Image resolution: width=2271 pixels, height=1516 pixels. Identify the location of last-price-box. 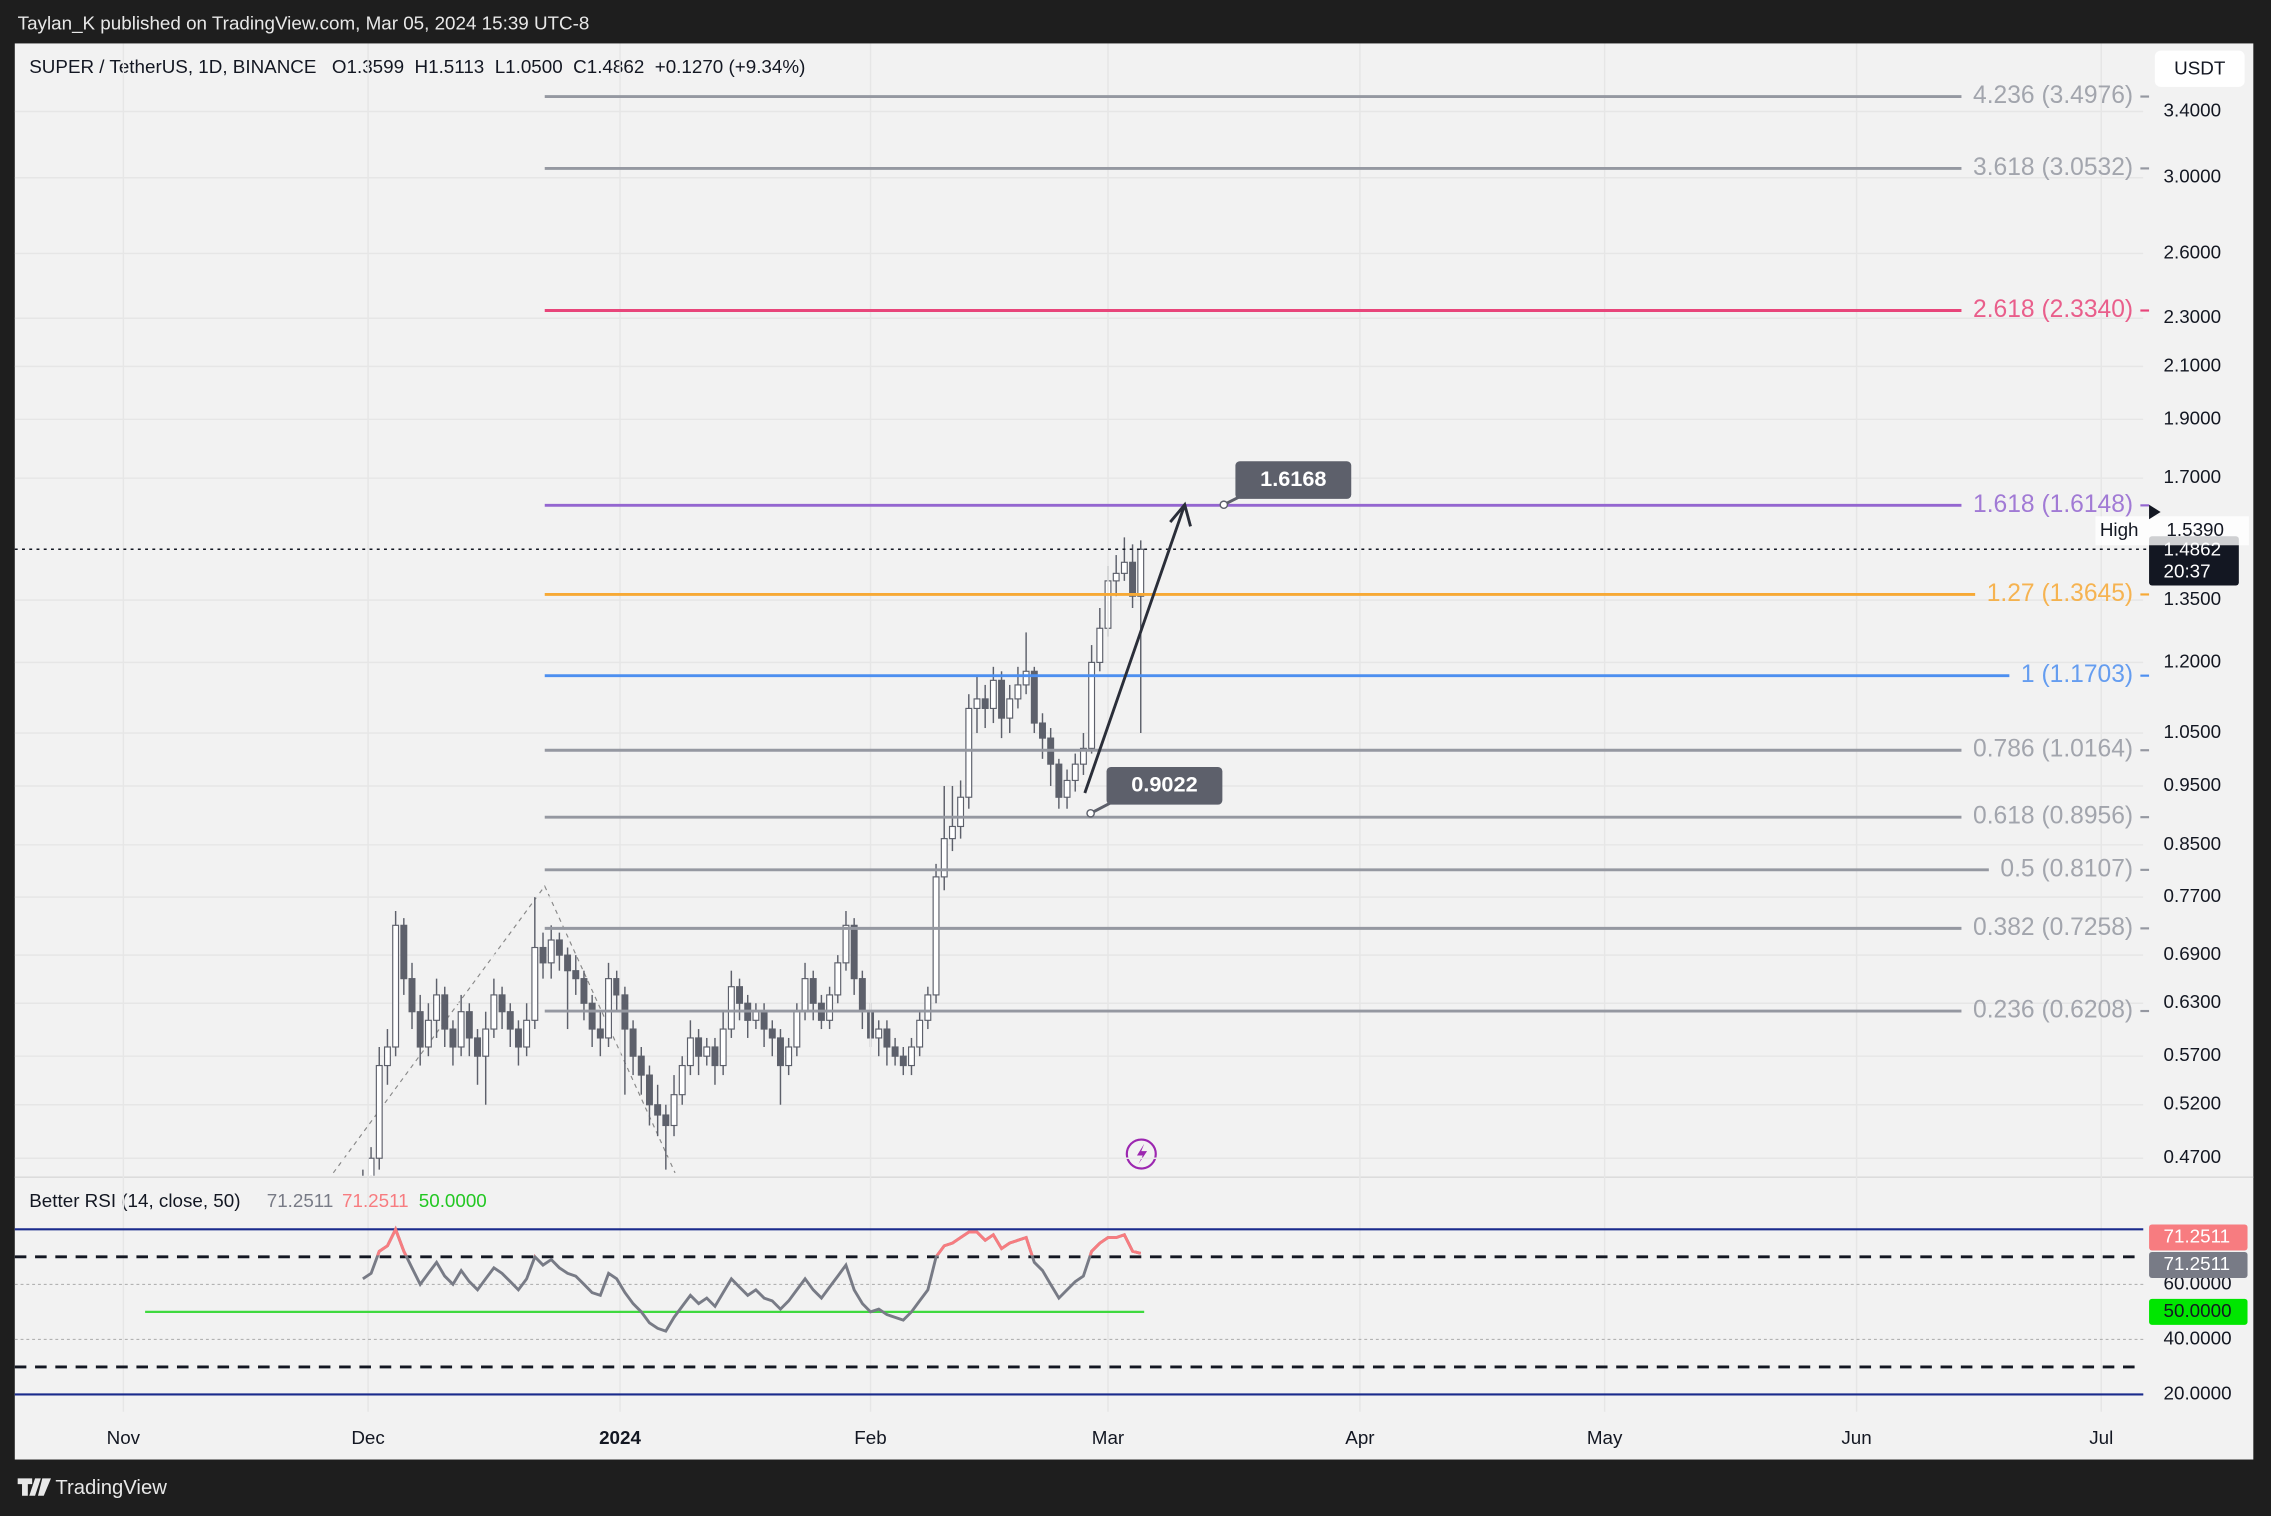
(2194, 561).